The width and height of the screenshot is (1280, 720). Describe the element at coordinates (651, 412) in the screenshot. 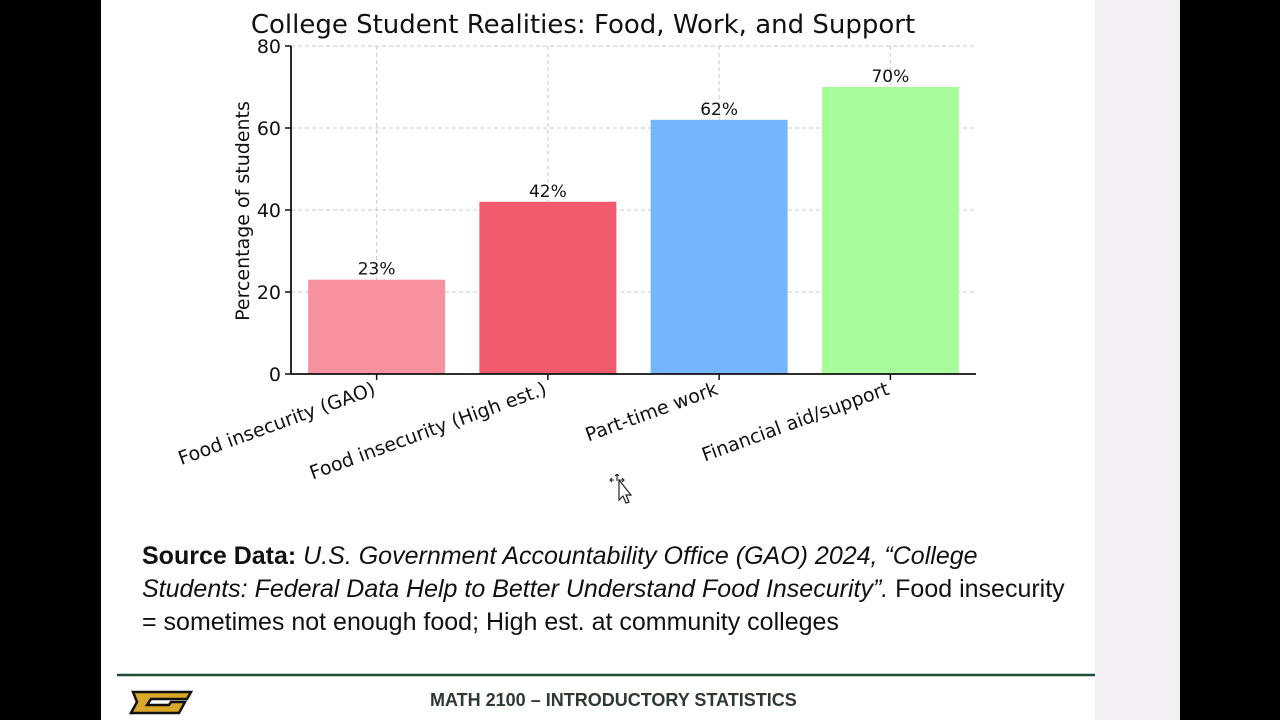

I see `x-tick-label: Part-time work` at that location.